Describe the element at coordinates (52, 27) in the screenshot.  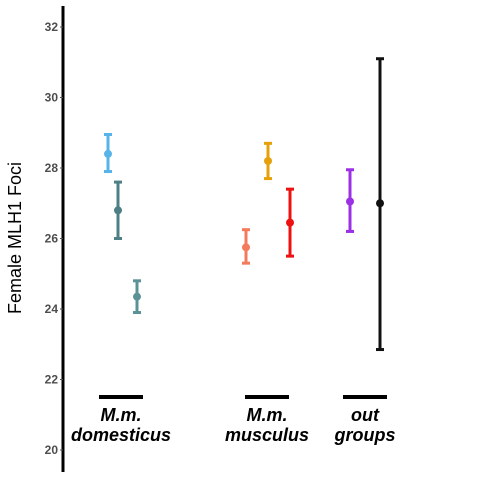
I see `y-tick-label: 32` at that location.